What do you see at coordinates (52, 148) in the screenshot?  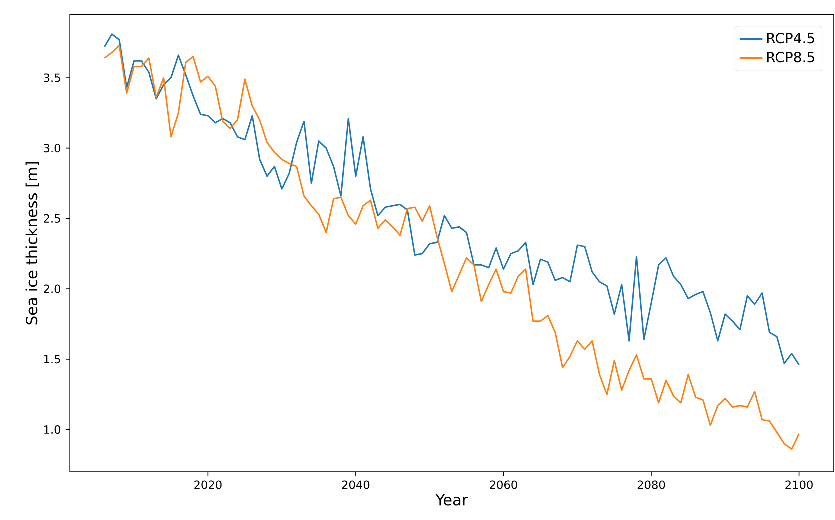 I see `y-tick-label: 3.0` at bounding box center [52, 148].